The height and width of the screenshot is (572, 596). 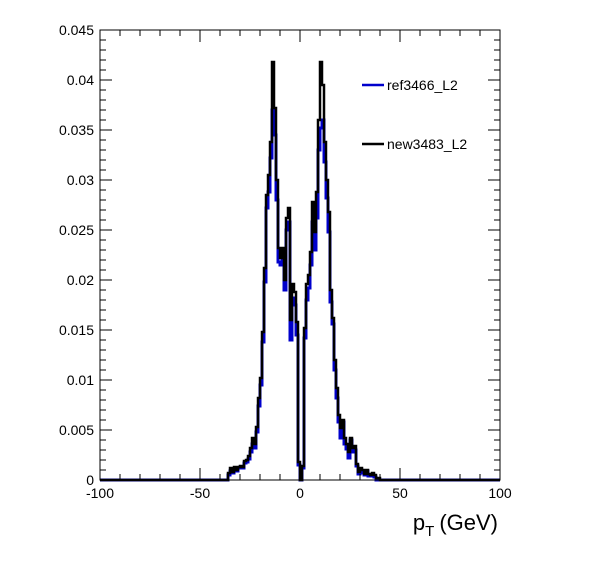 I want to click on x-axis-title-subscript: T, so click(x=429, y=531).